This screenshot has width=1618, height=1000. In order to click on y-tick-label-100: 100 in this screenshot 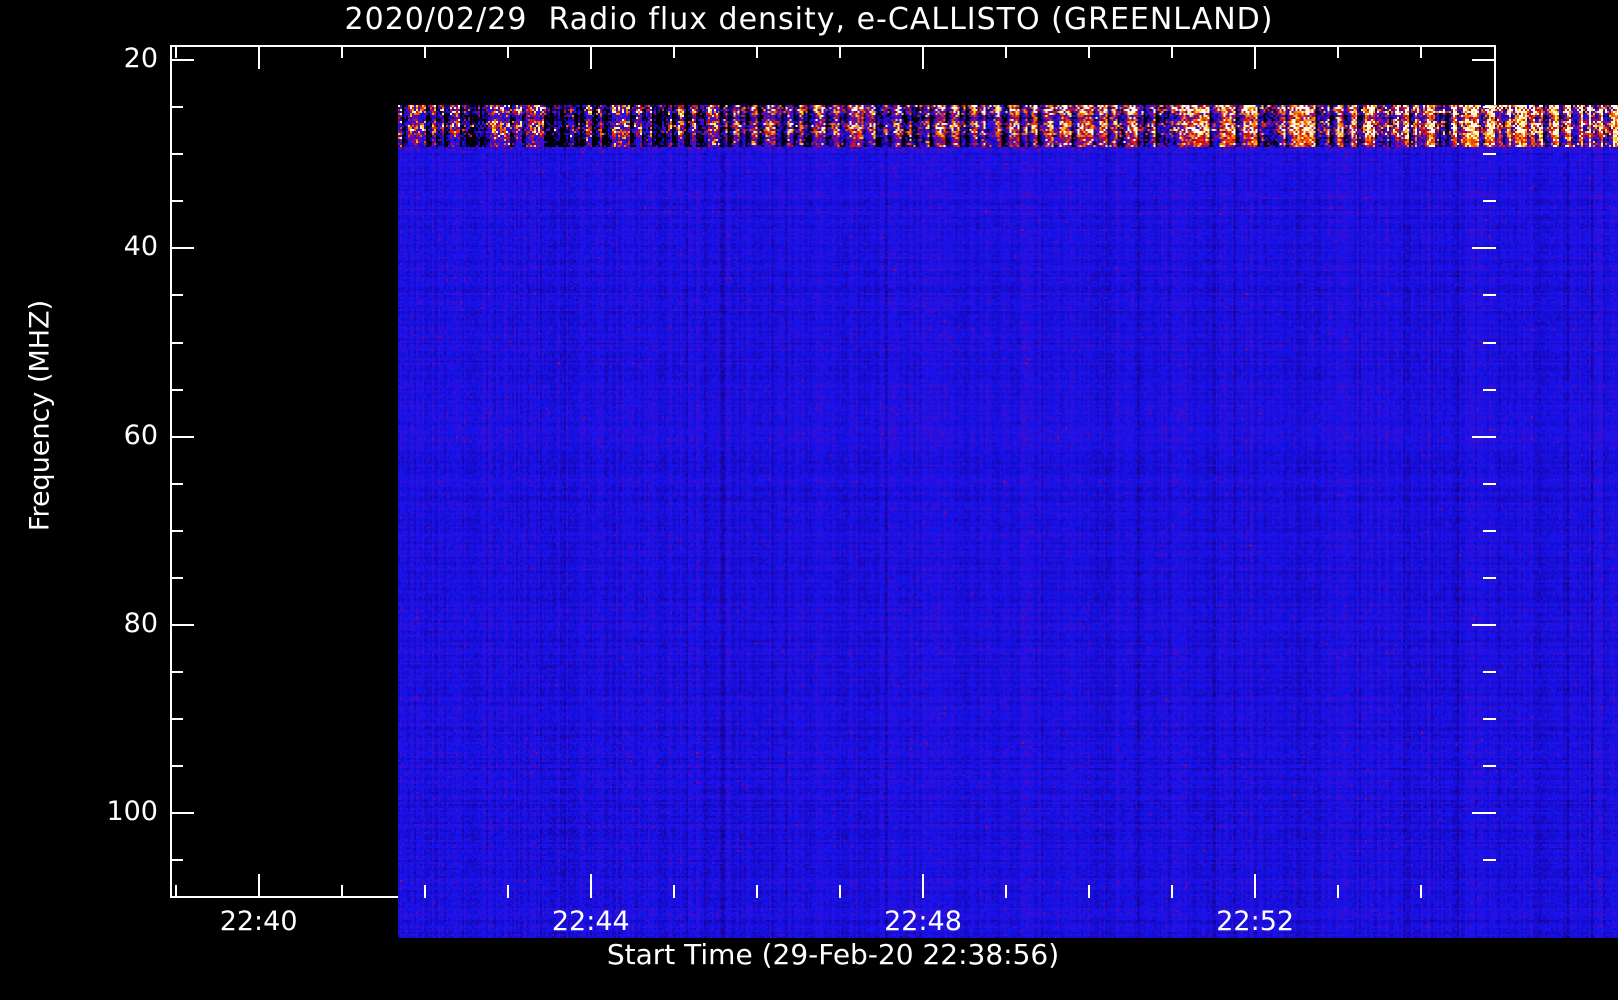, I will do `click(132, 812)`.